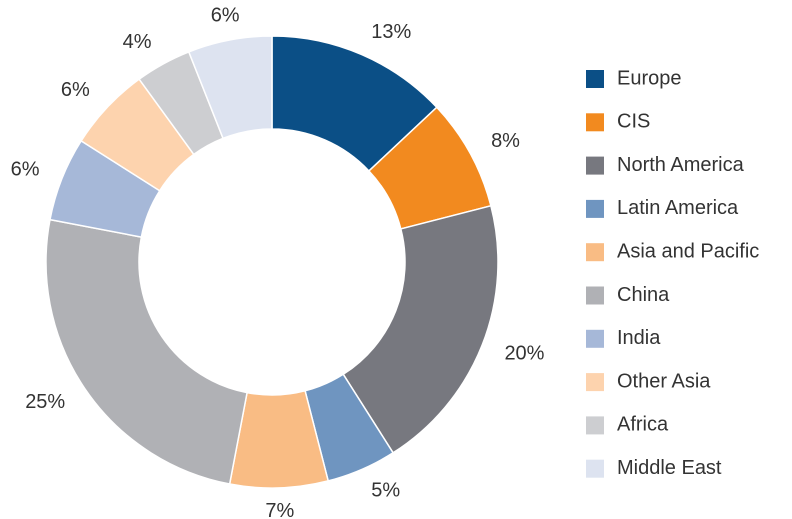  Describe the element at coordinates (633, 122) in the screenshot. I see `legend-label: CIS` at that location.